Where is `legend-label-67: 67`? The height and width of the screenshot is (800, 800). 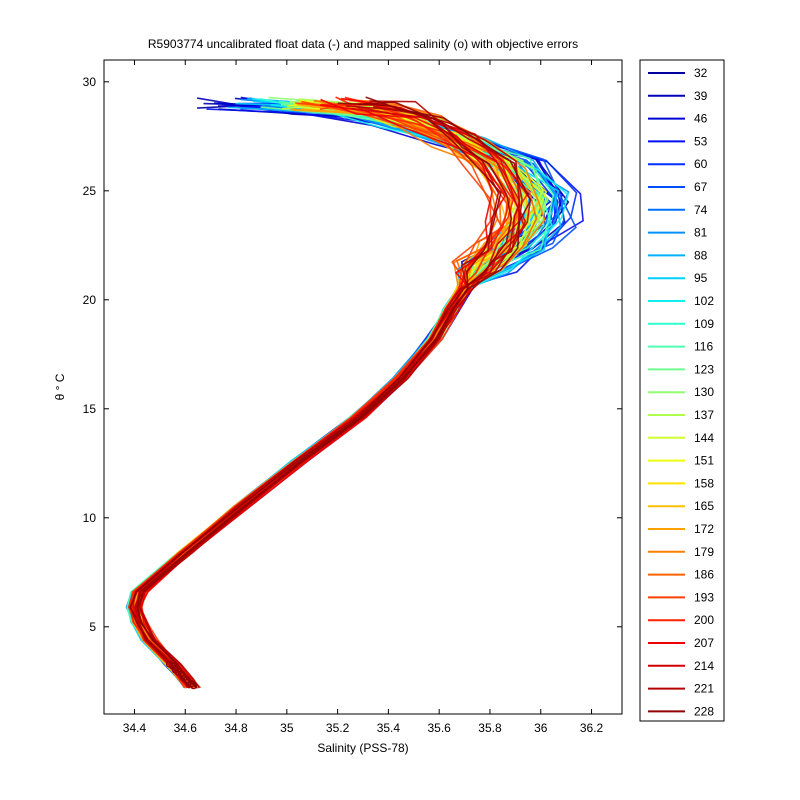 legend-label-67: 67 is located at coordinates (701, 187).